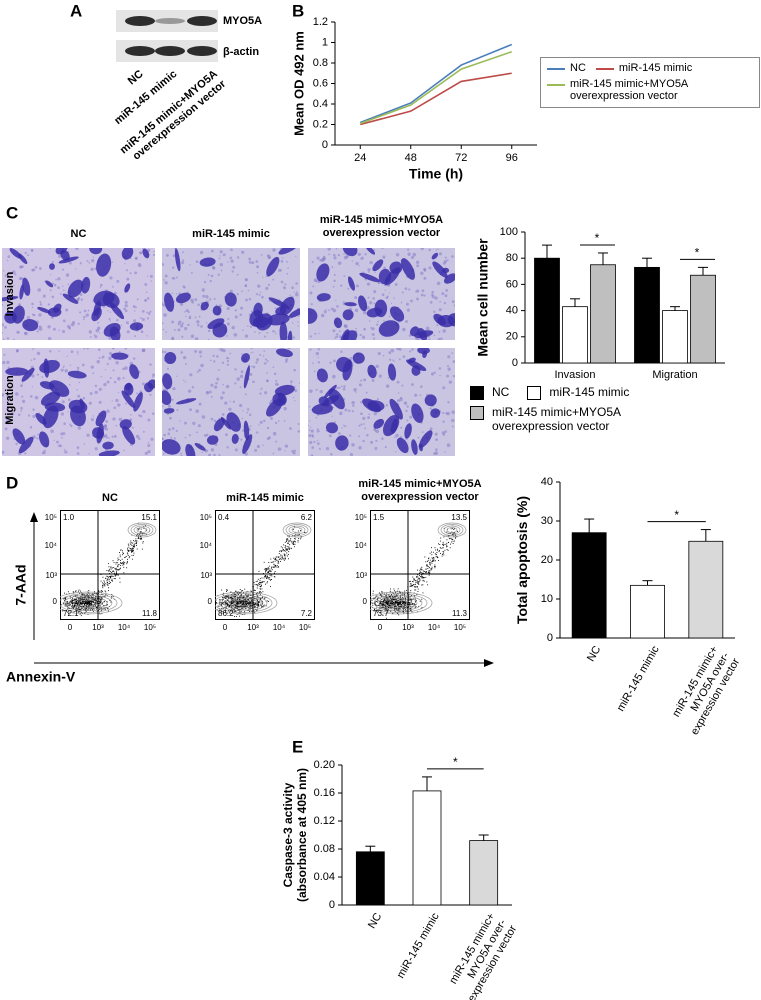  What do you see at coordinates (370, 878) in the screenshot?
I see `bar` at bounding box center [370, 878].